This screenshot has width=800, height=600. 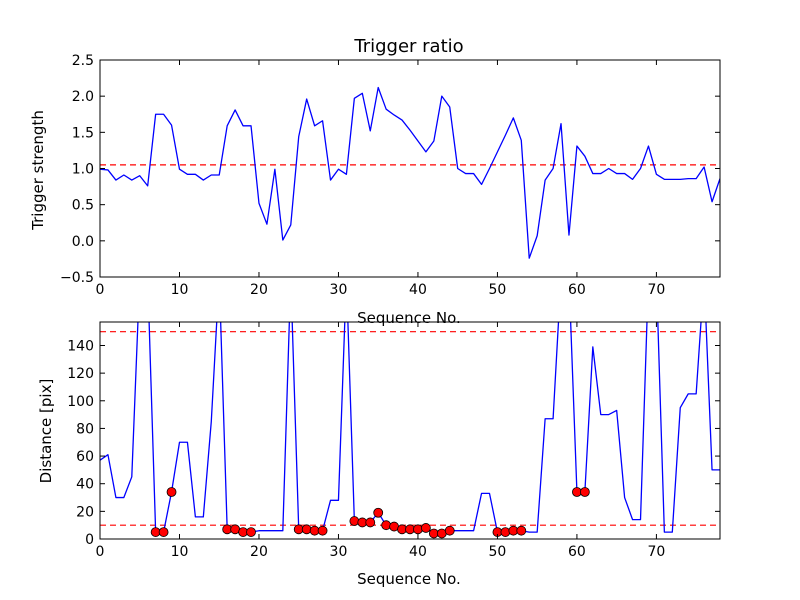 What do you see at coordinates (83, 133) in the screenshot?
I see `top-y-tick-label: 1.5` at bounding box center [83, 133].